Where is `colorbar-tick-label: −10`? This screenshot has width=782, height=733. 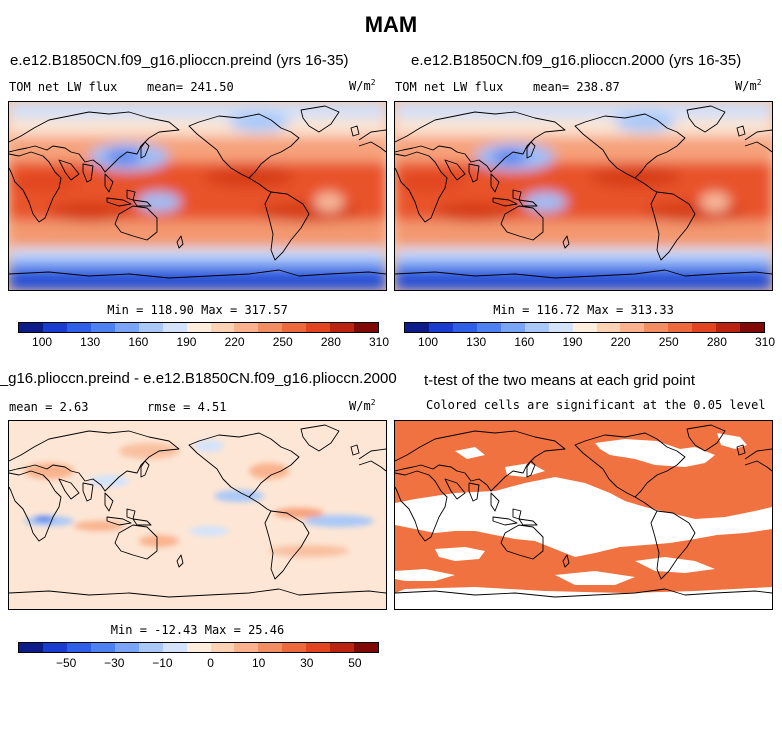 colorbar-tick-label: −10 is located at coordinates (162, 663).